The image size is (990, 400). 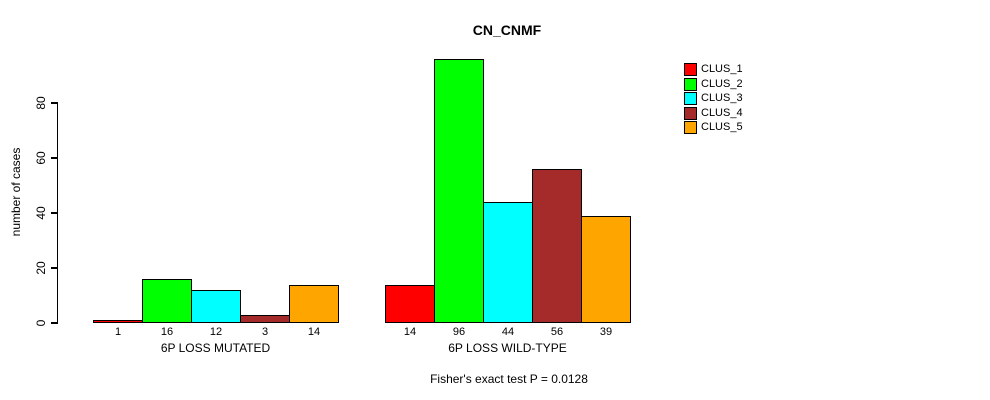 I want to click on bar-value-label: 56, so click(x=557, y=332).